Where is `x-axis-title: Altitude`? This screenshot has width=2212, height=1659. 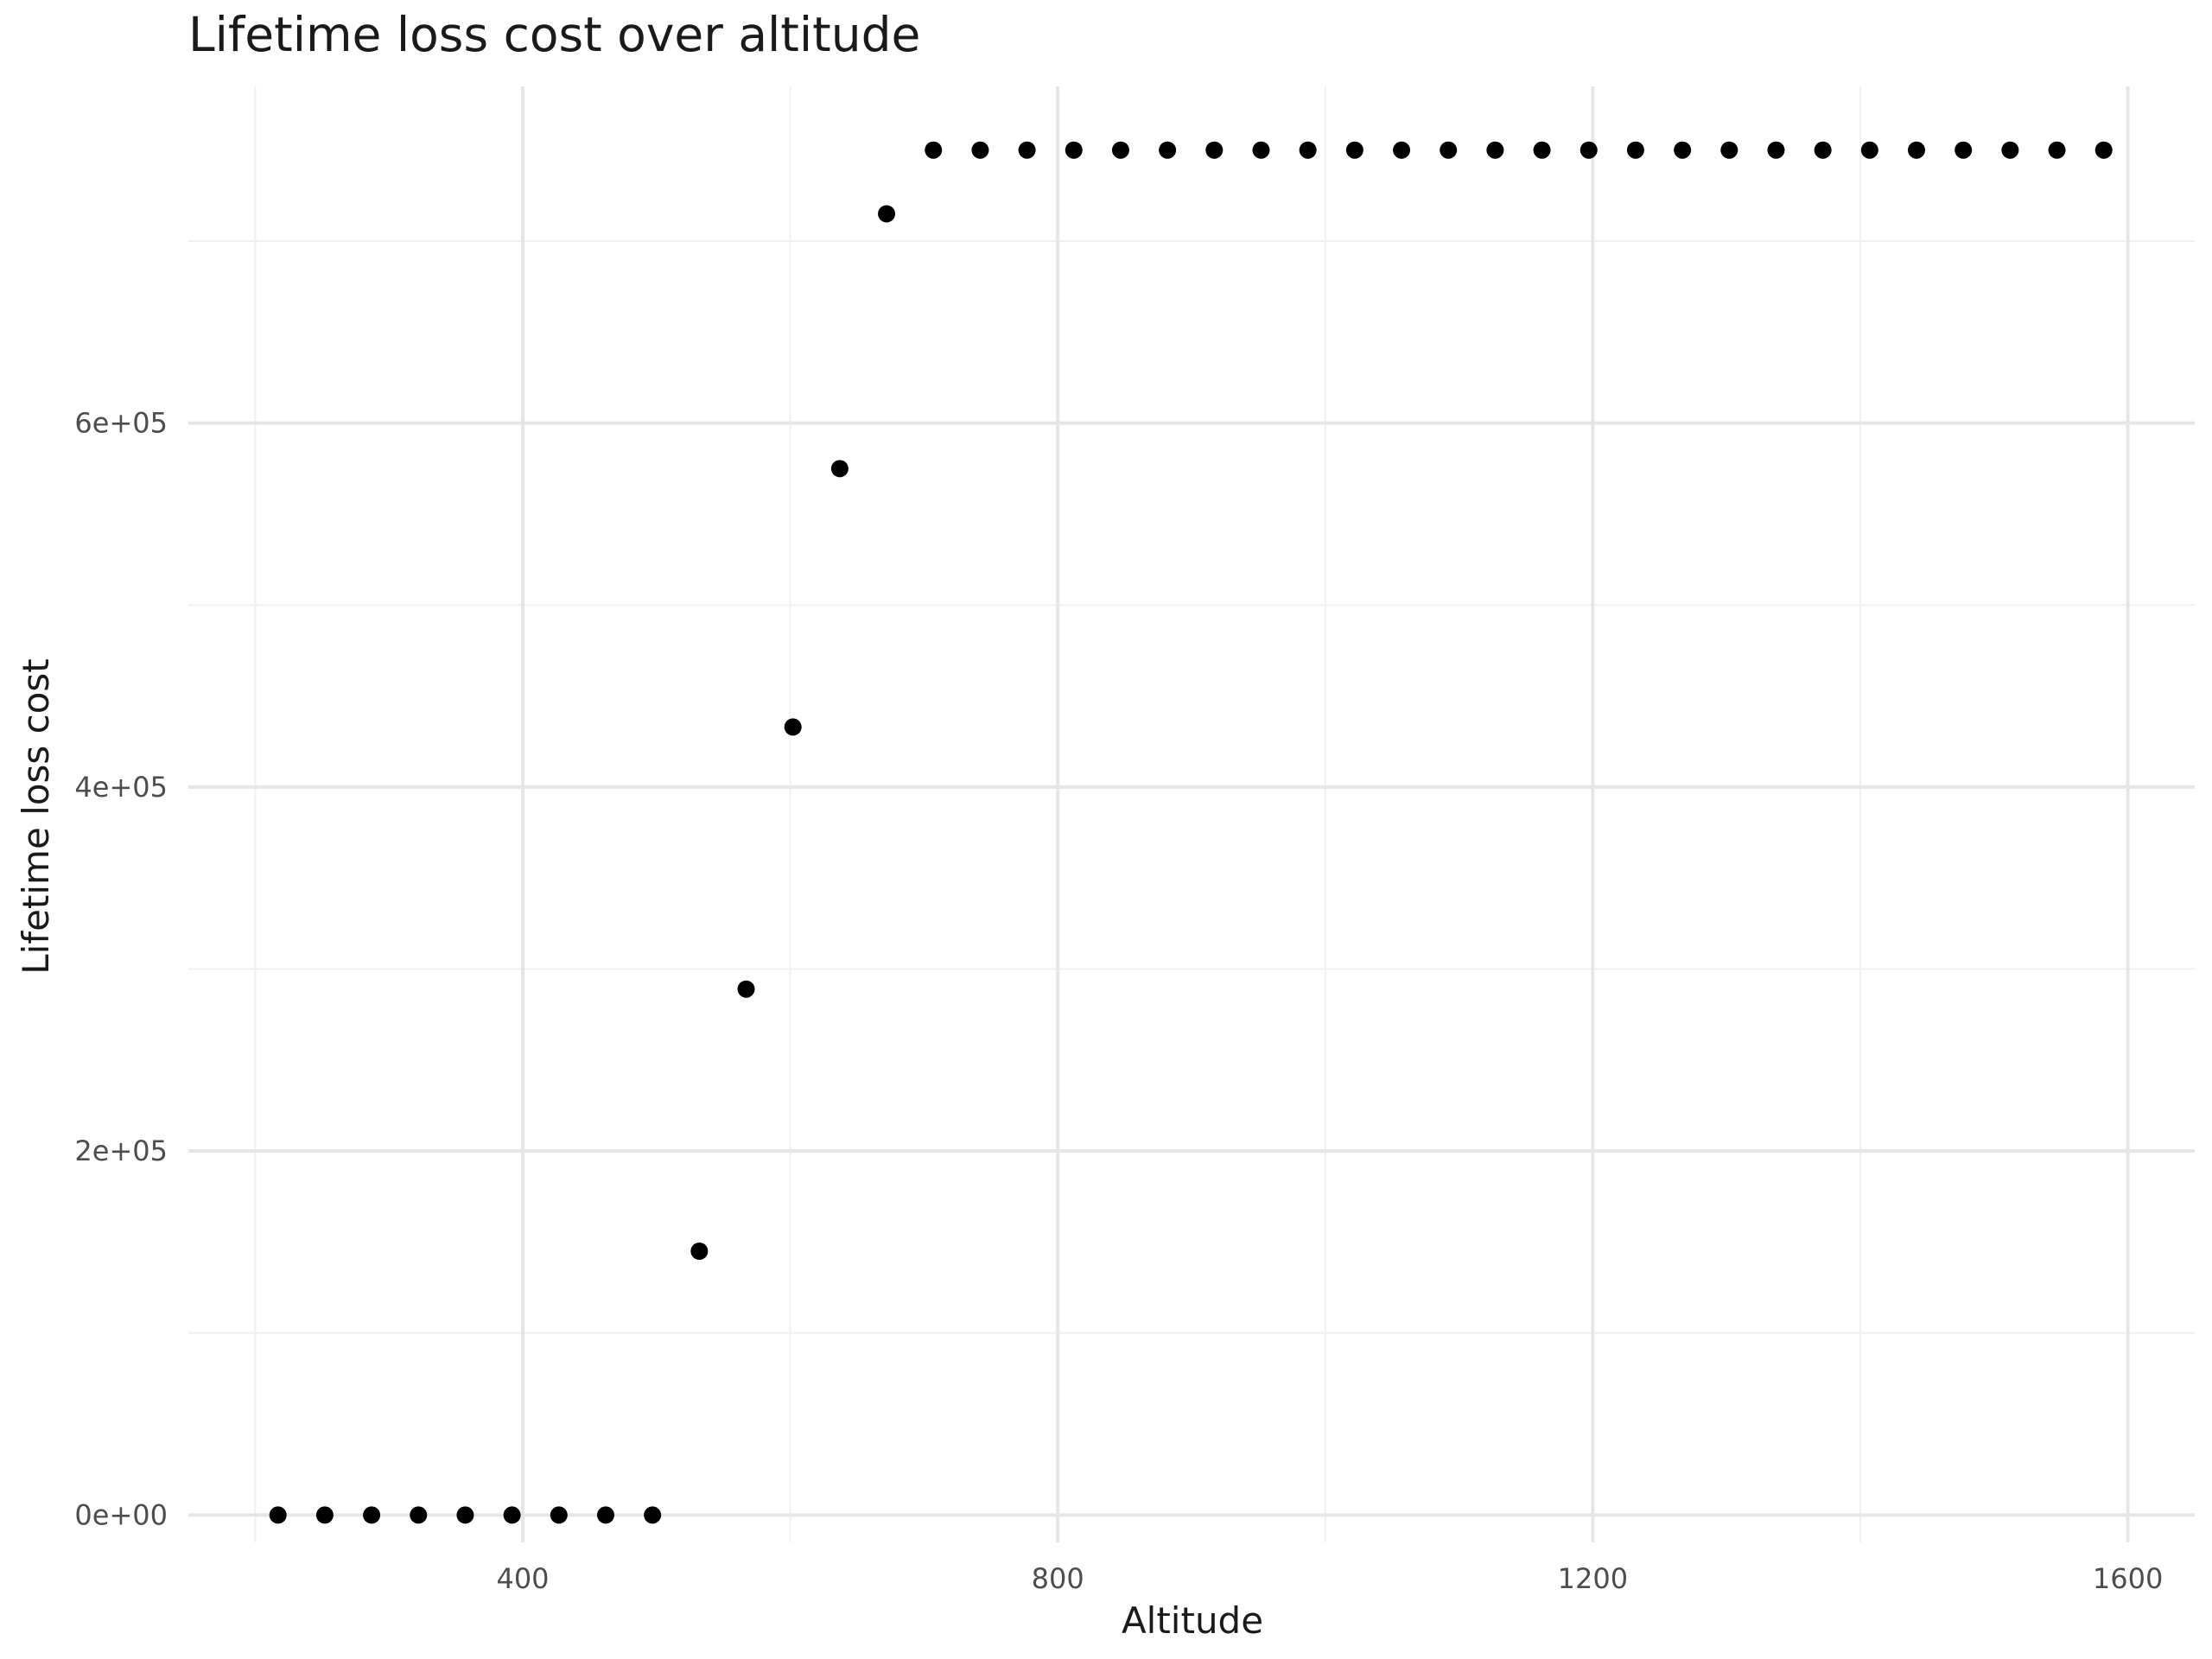 x-axis-title: Altitude is located at coordinates (1192, 1620).